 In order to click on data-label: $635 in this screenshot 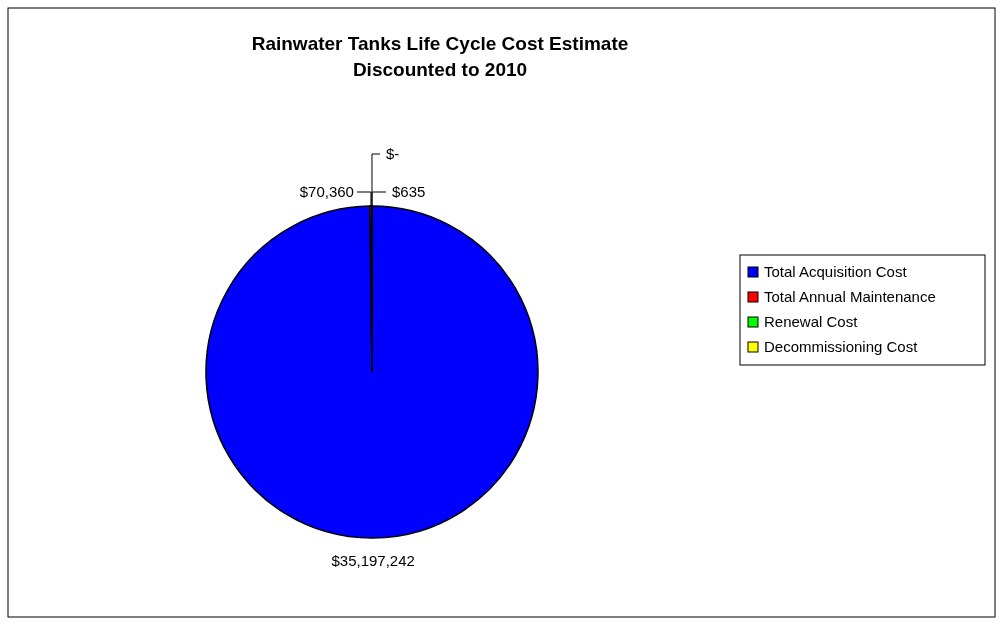, I will do `click(408, 191)`.